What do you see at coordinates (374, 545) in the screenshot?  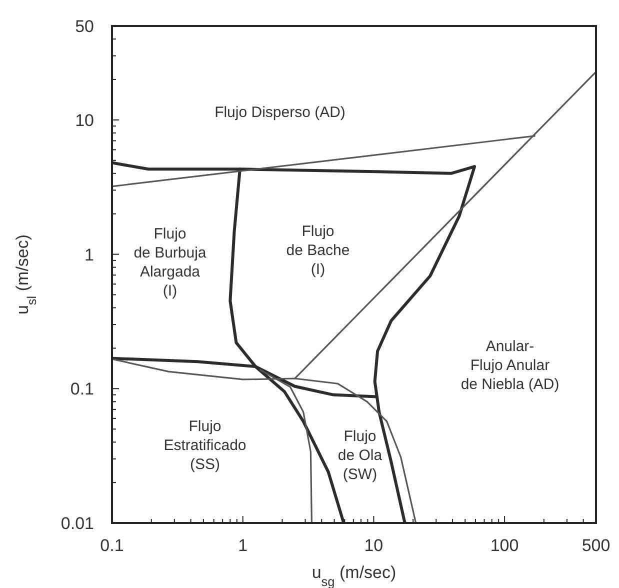 I see `x-tick-label: 10` at bounding box center [374, 545].